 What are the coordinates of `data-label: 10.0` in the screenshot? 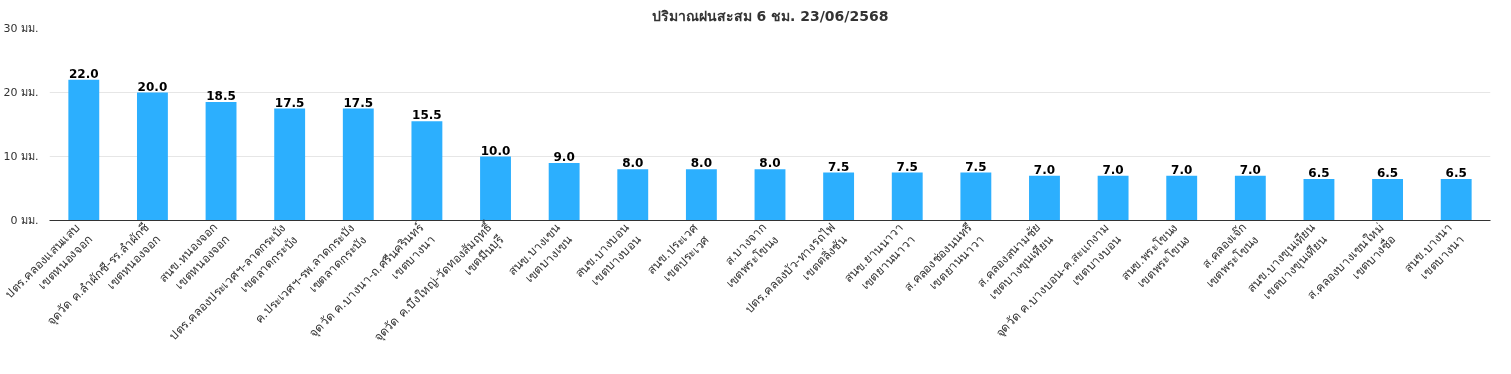 It's located at (495, 150).